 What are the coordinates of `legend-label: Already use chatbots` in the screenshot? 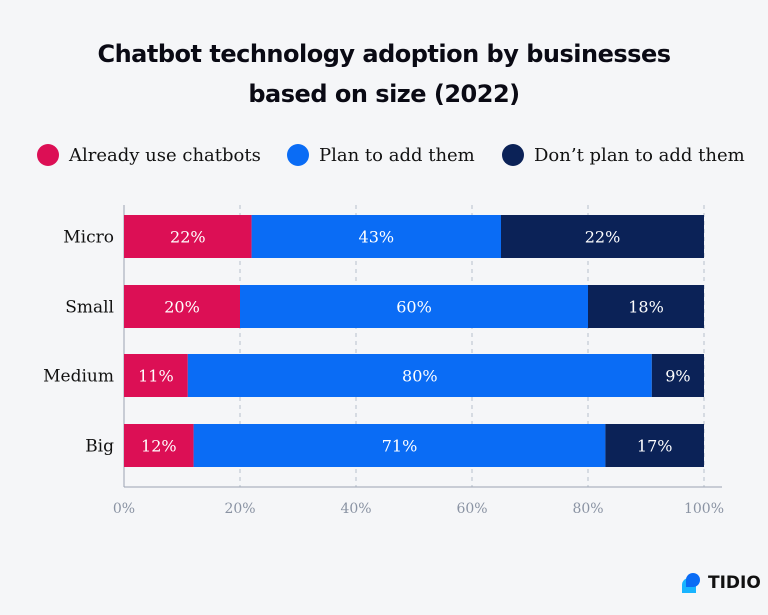 It's located at (165, 155).